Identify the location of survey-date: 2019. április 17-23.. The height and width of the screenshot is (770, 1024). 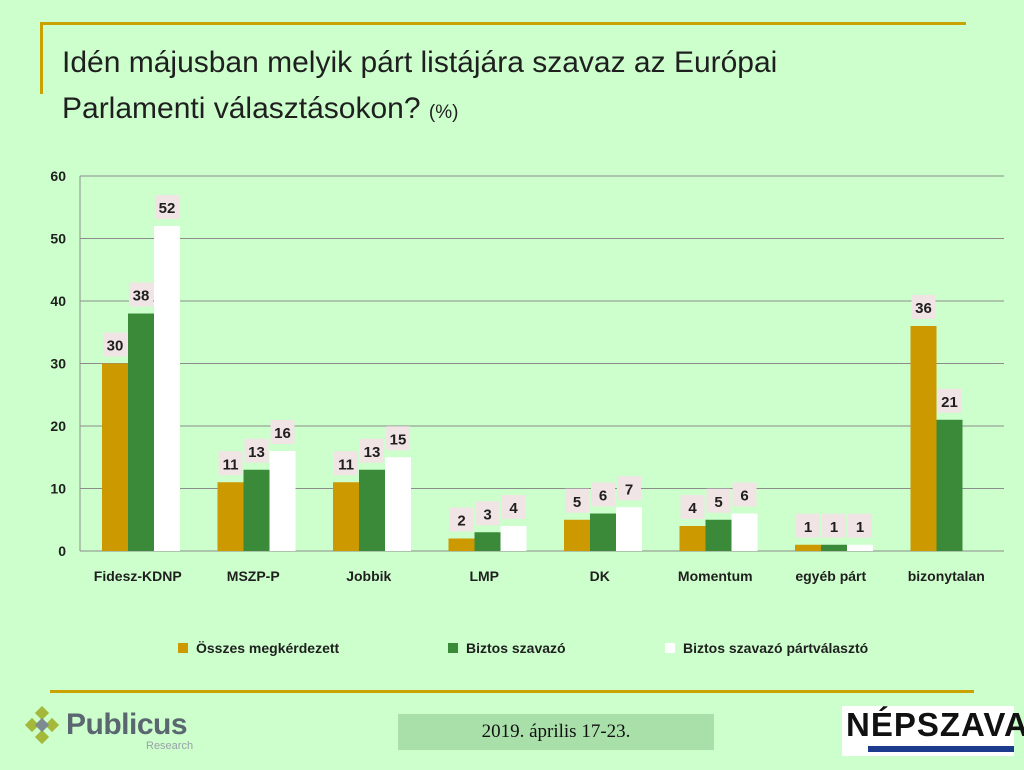
(556, 732).